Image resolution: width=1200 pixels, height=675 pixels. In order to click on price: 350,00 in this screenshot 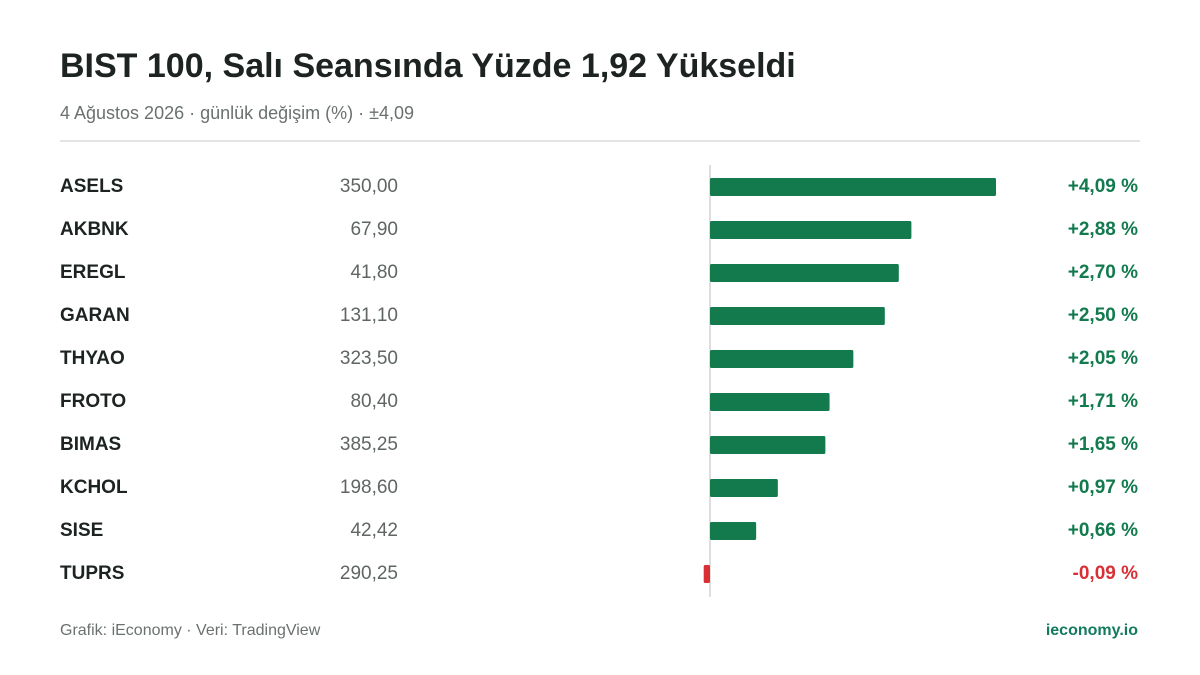, I will do `click(369, 186)`.